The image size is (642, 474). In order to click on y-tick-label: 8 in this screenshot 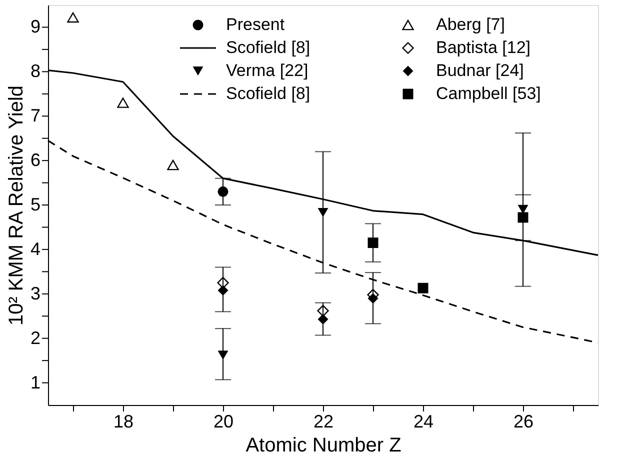, I will do `click(35, 71)`.